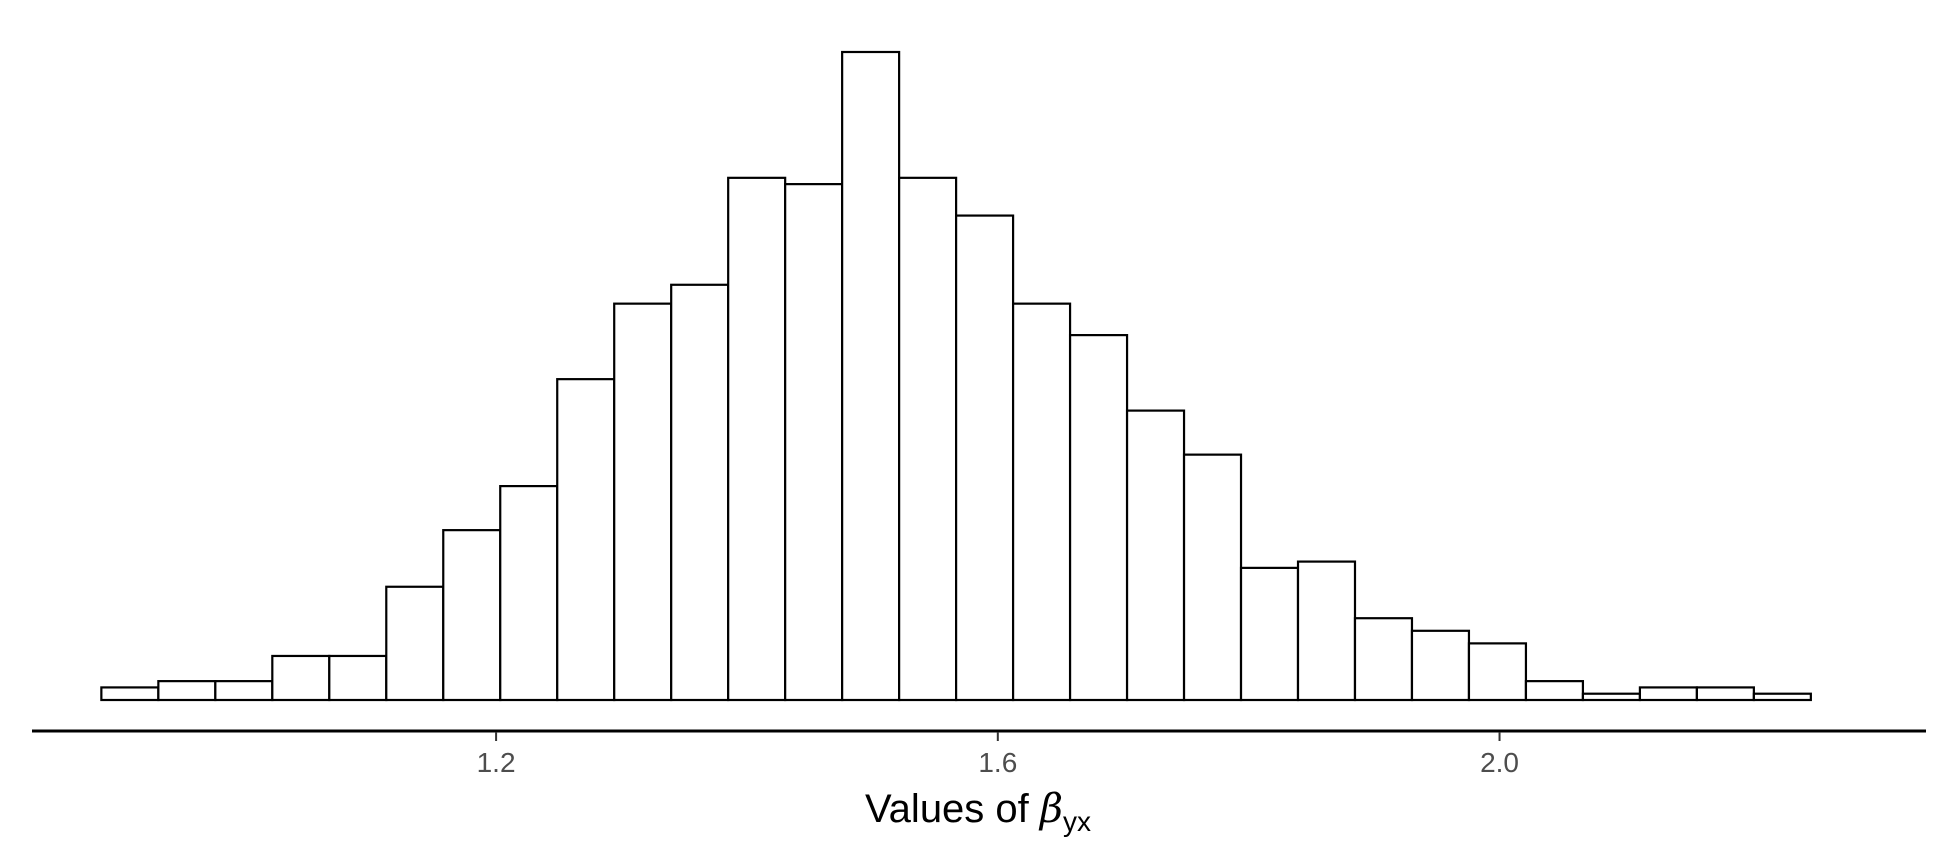 This screenshot has width=1944, height=864. What do you see at coordinates (496, 762) in the screenshot?
I see `x-tick-label: 1.2` at bounding box center [496, 762].